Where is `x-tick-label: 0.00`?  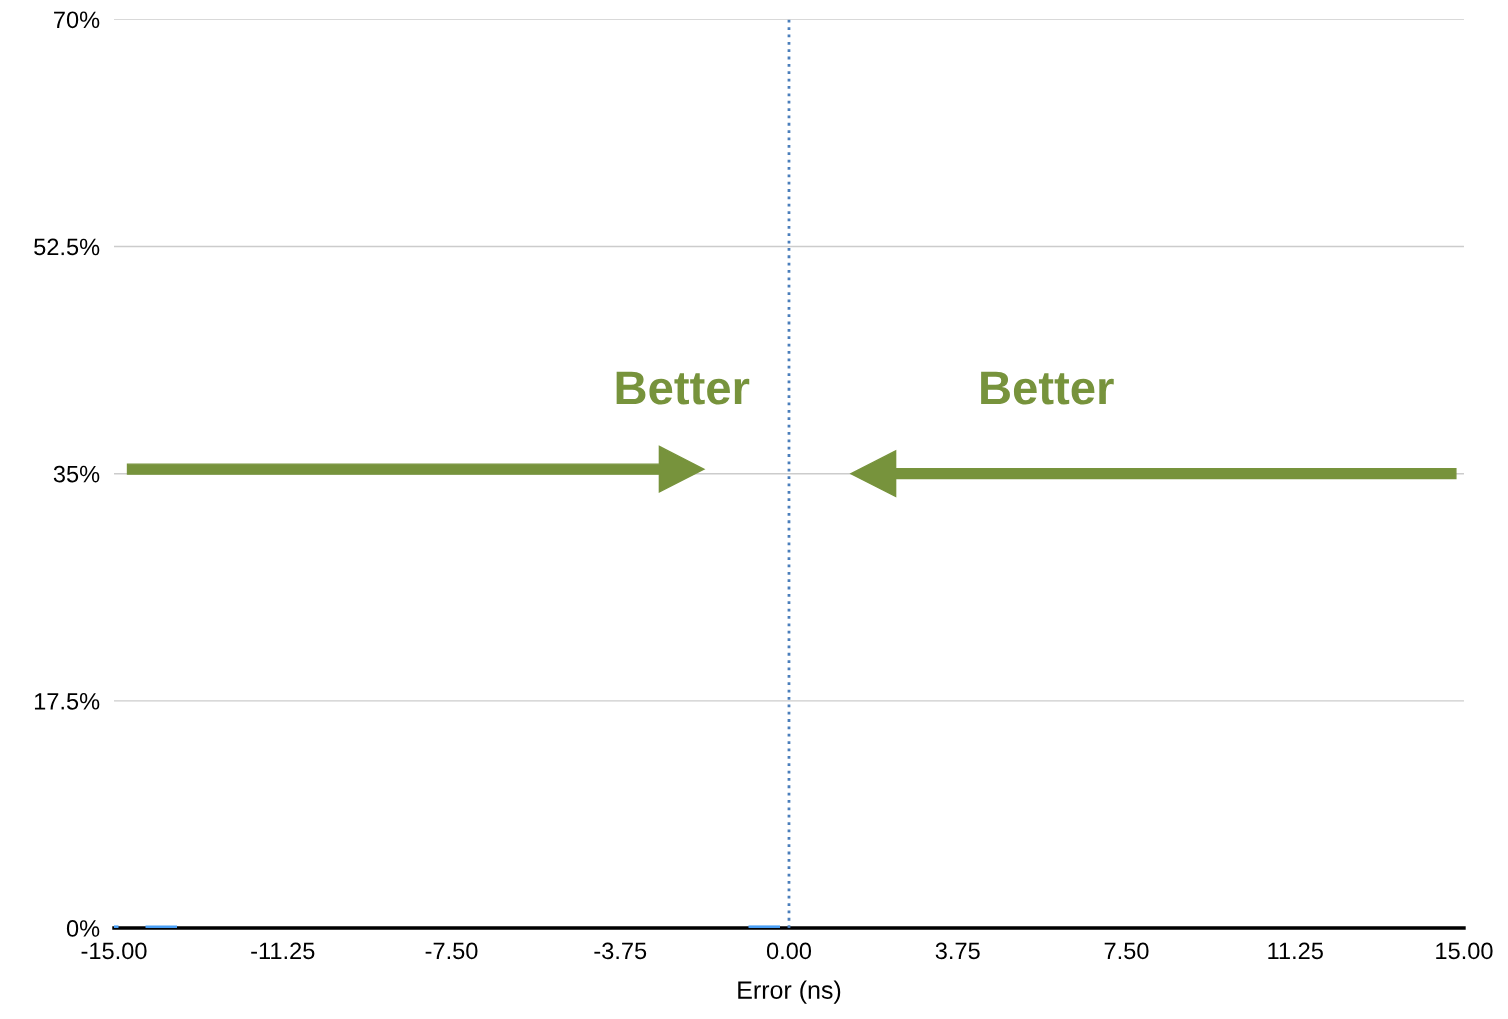
x-tick-label: 0.00 is located at coordinates (789, 951).